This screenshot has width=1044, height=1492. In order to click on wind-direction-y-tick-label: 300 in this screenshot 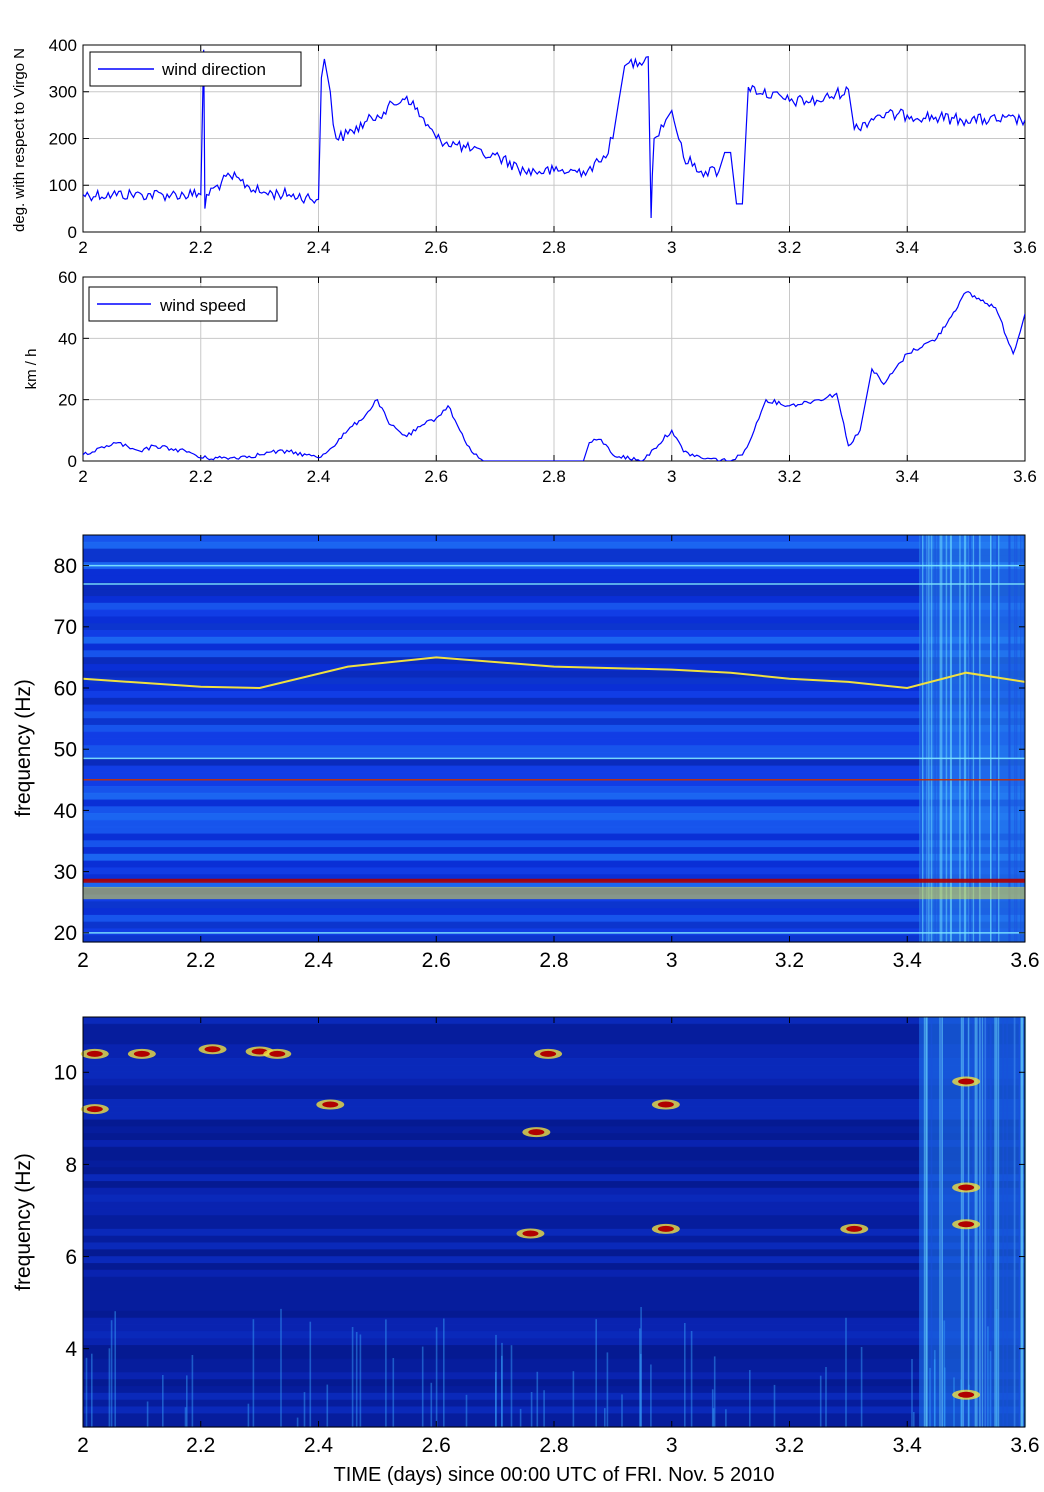, I will do `click(63, 92)`.